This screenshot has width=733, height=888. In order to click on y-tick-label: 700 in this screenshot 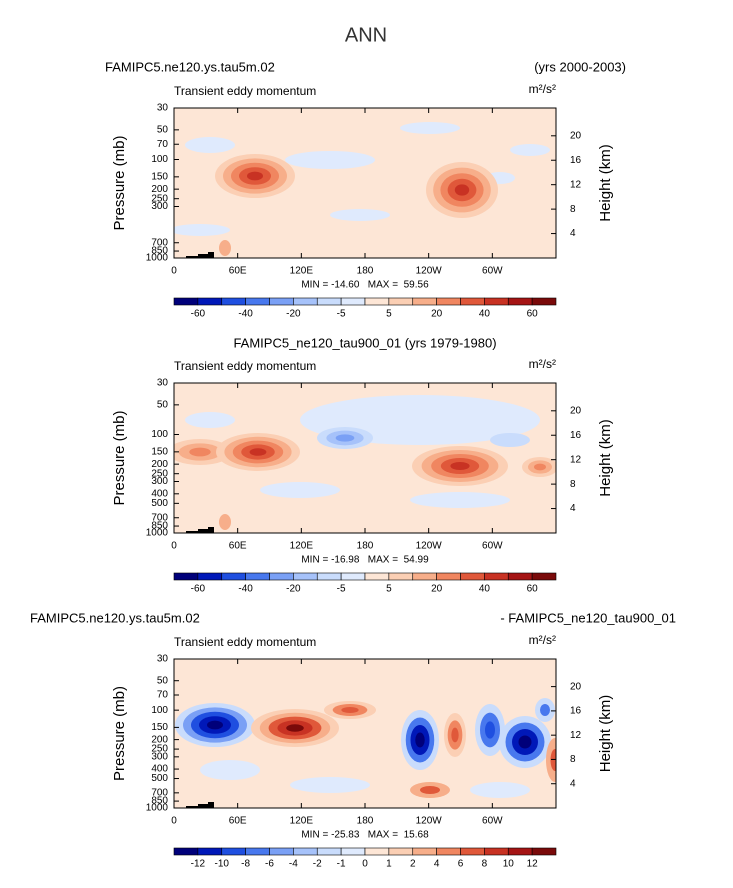, I will do `click(159, 517)`.